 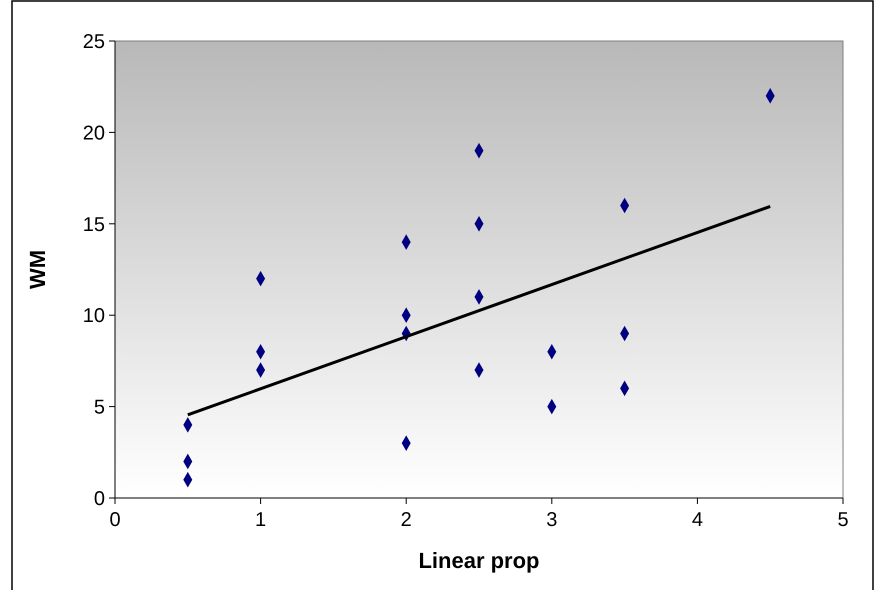 I want to click on x-tick-label: 2, so click(x=406, y=520).